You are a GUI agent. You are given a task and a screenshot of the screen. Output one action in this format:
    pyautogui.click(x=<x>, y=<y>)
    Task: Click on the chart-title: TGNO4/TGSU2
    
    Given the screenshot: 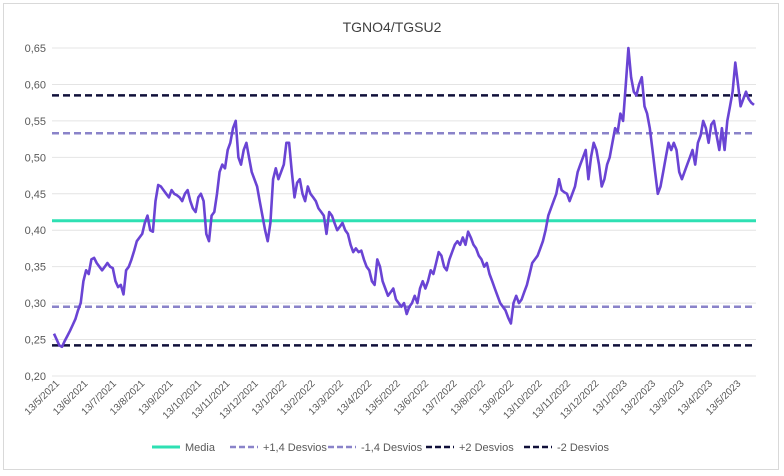 What is the action you would take?
    pyautogui.click(x=392, y=27)
    